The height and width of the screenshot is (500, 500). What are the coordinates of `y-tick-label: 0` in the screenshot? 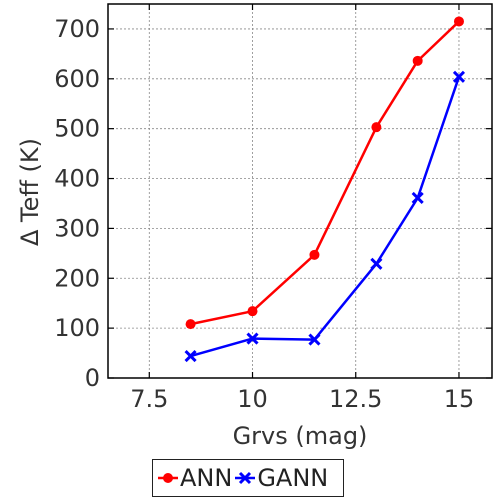 It's located at (92, 378).